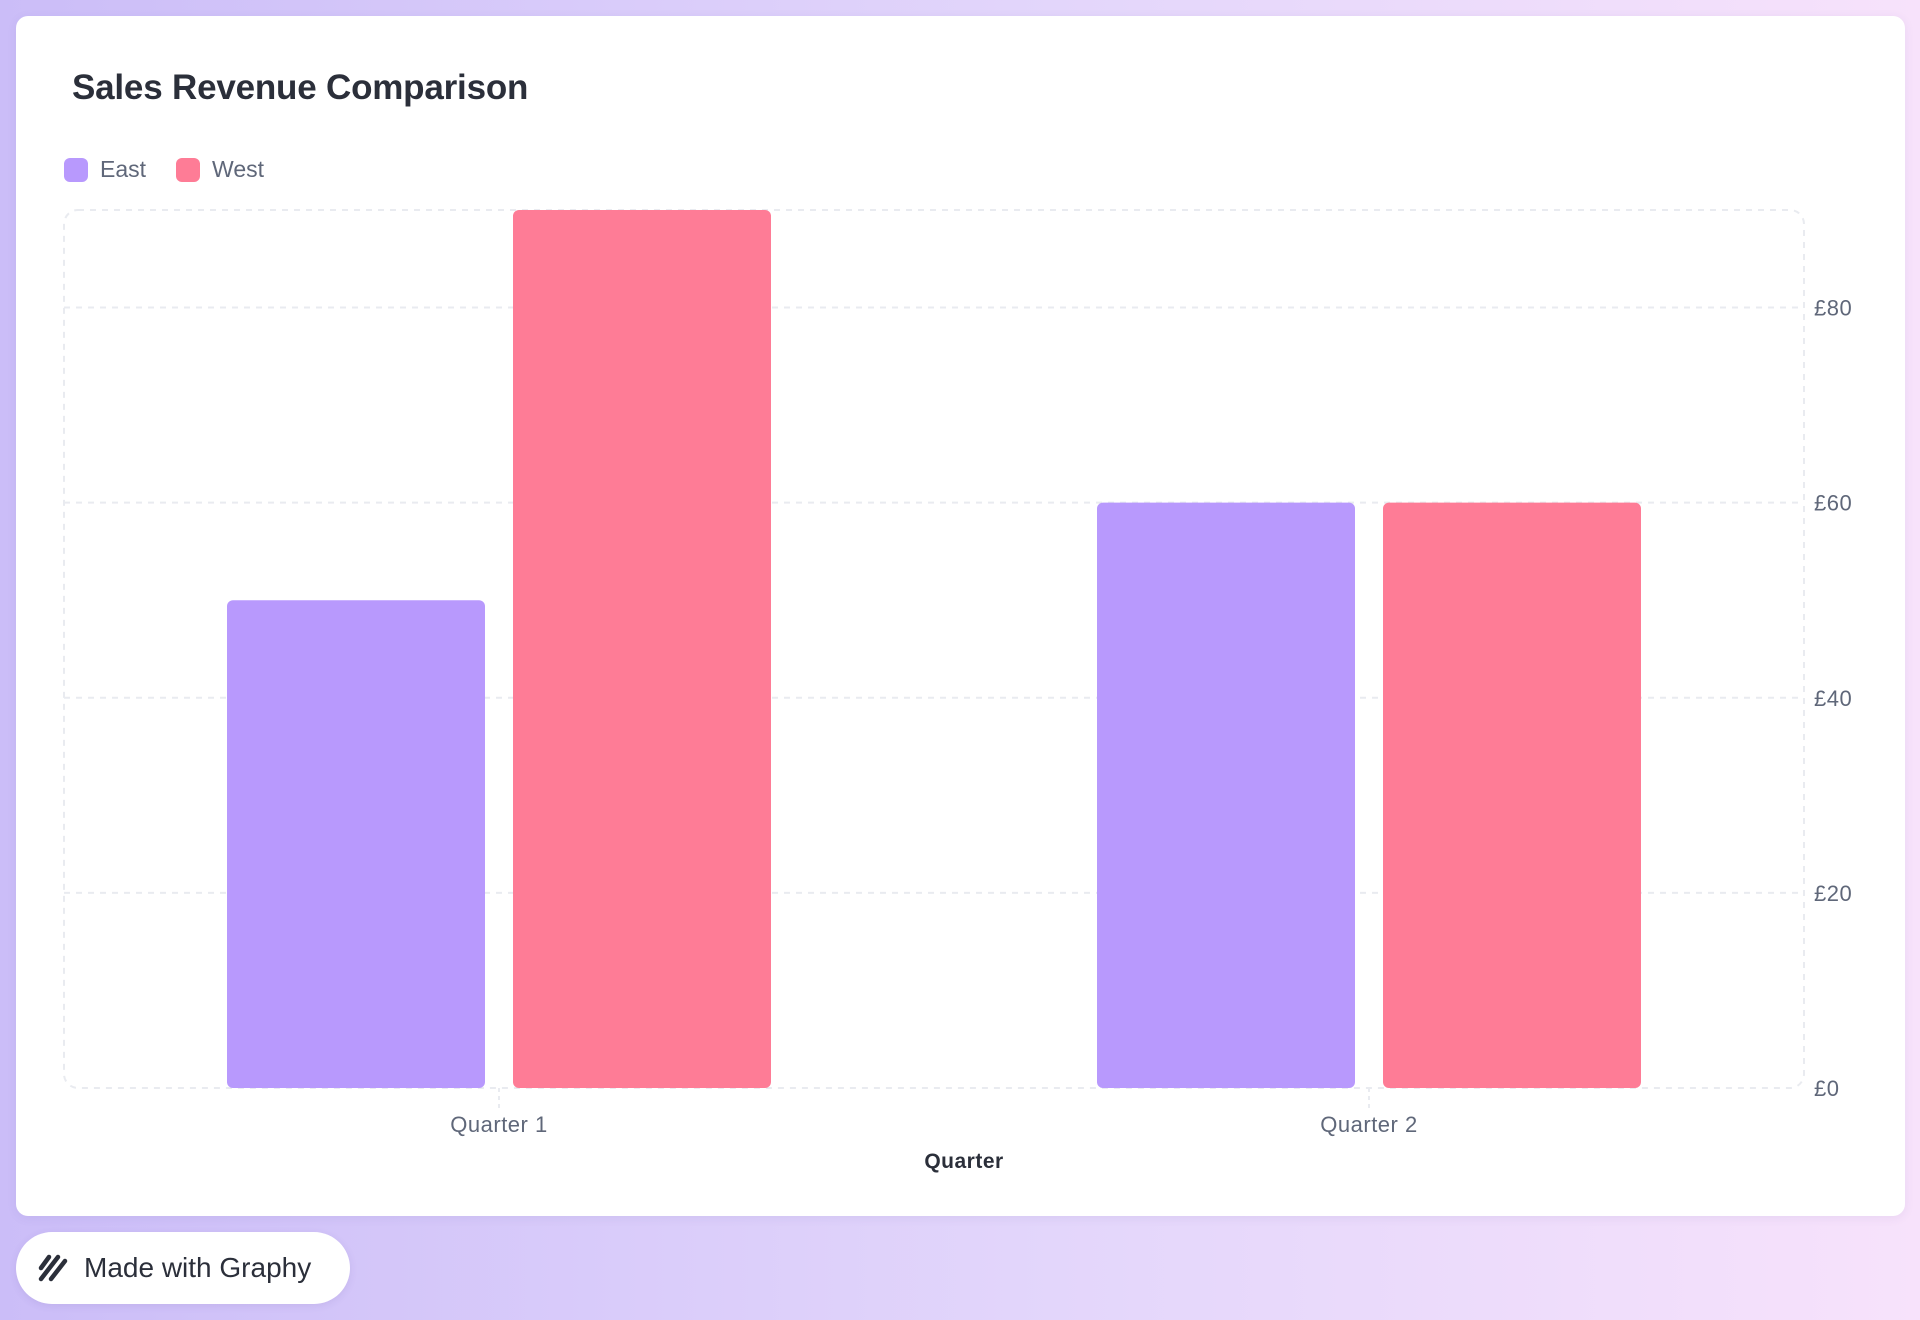 Image resolution: width=1920 pixels, height=1320 pixels. Describe the element at coordinates (123, 169) in the screenshot. I see `legend-label-east: East` at that location.